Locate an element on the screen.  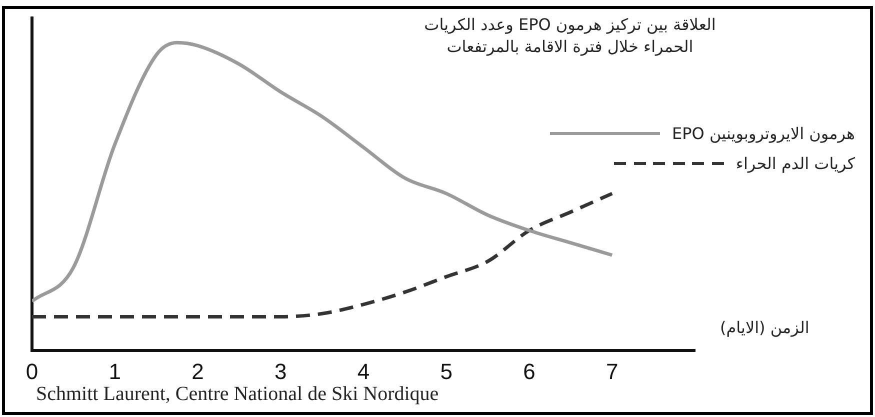
x-tick-label: 2 is located at coordinates (198, 371).